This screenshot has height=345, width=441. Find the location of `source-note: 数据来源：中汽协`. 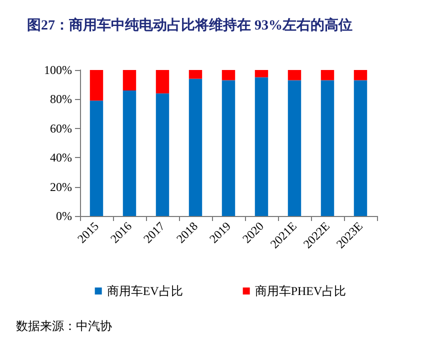

source-note: 数据来源：中汽协 is located at coordinates (64, 326).